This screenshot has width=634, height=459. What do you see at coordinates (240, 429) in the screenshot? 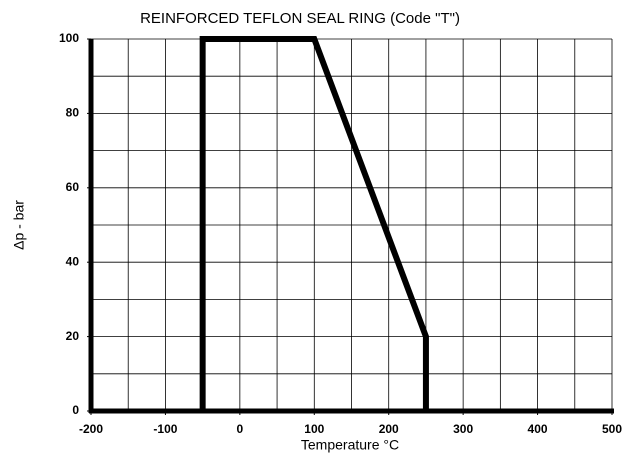
I see `x-tick-label: 0` at bounding box center [240, 429].